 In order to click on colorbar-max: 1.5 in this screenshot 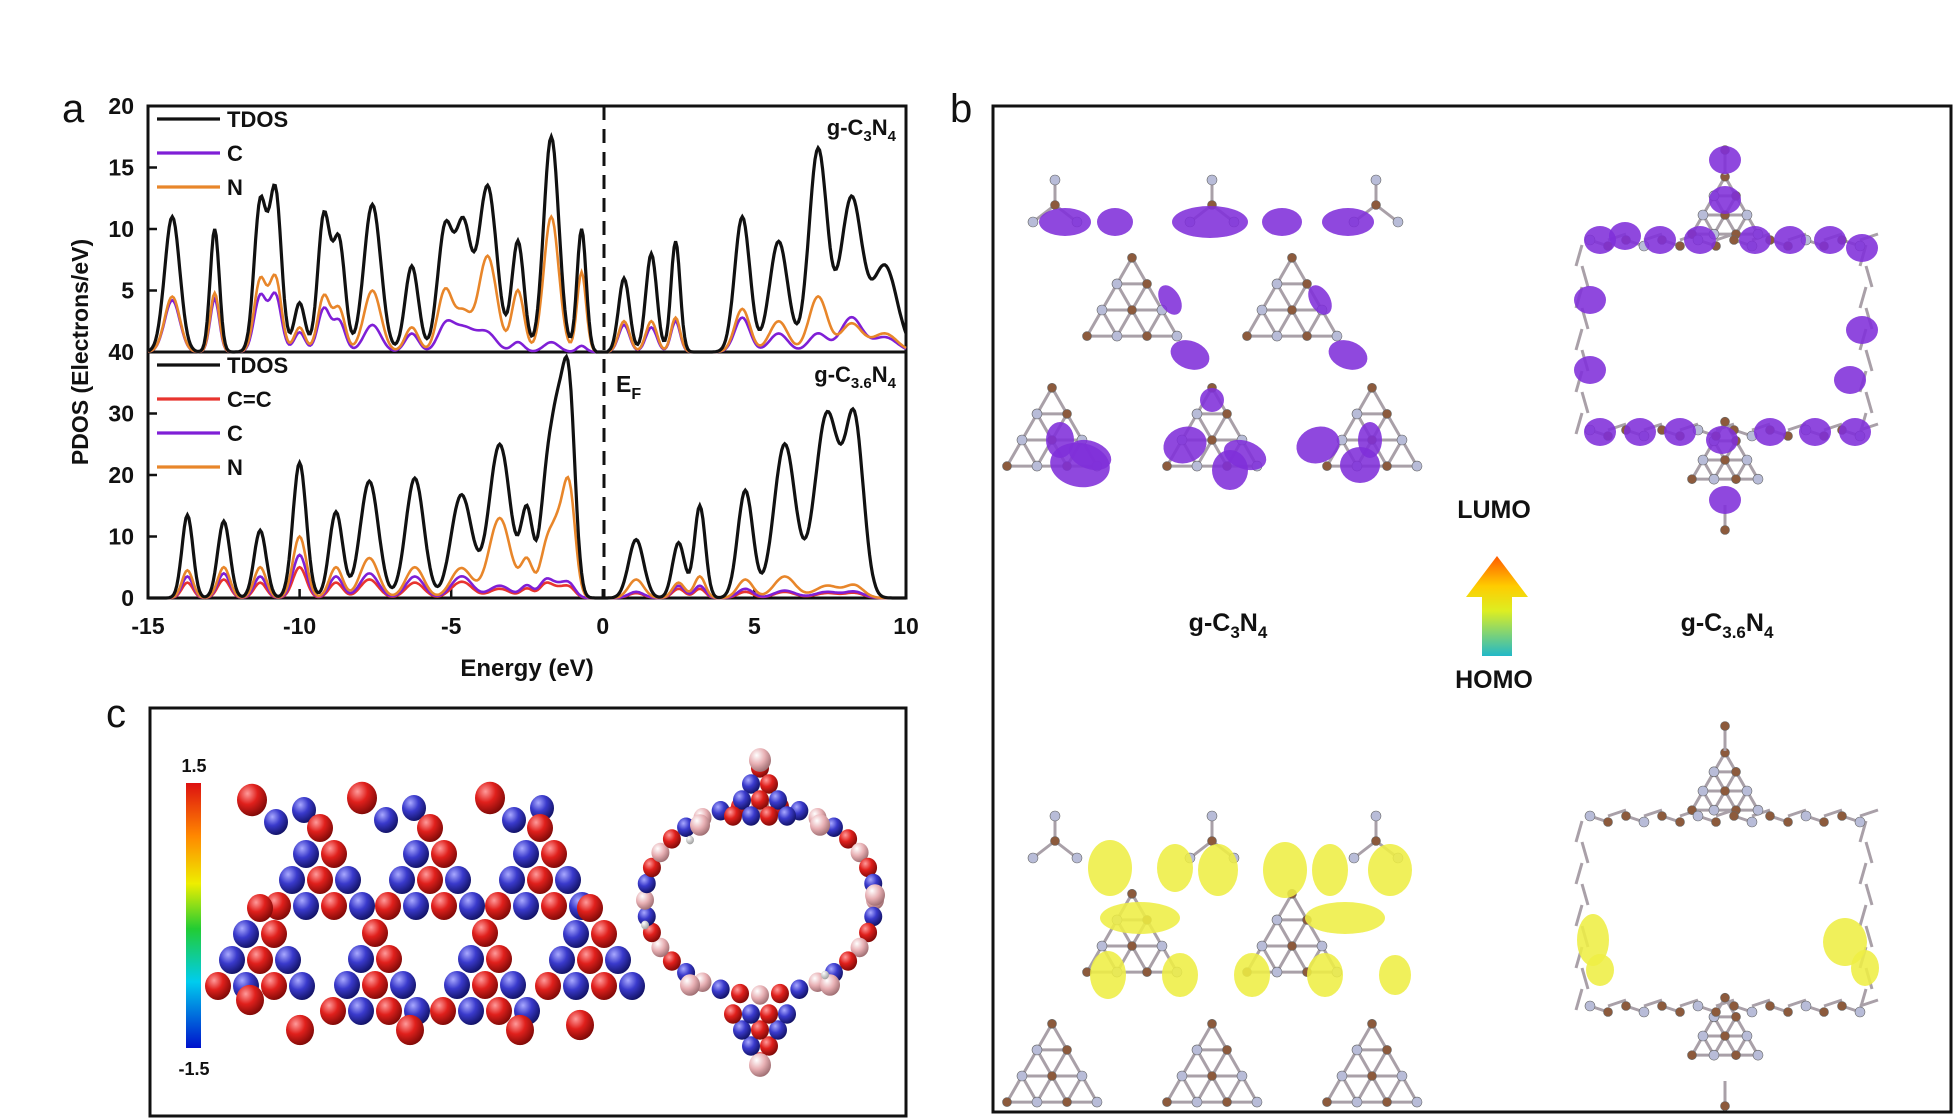, I will do `click(193, 766)`.